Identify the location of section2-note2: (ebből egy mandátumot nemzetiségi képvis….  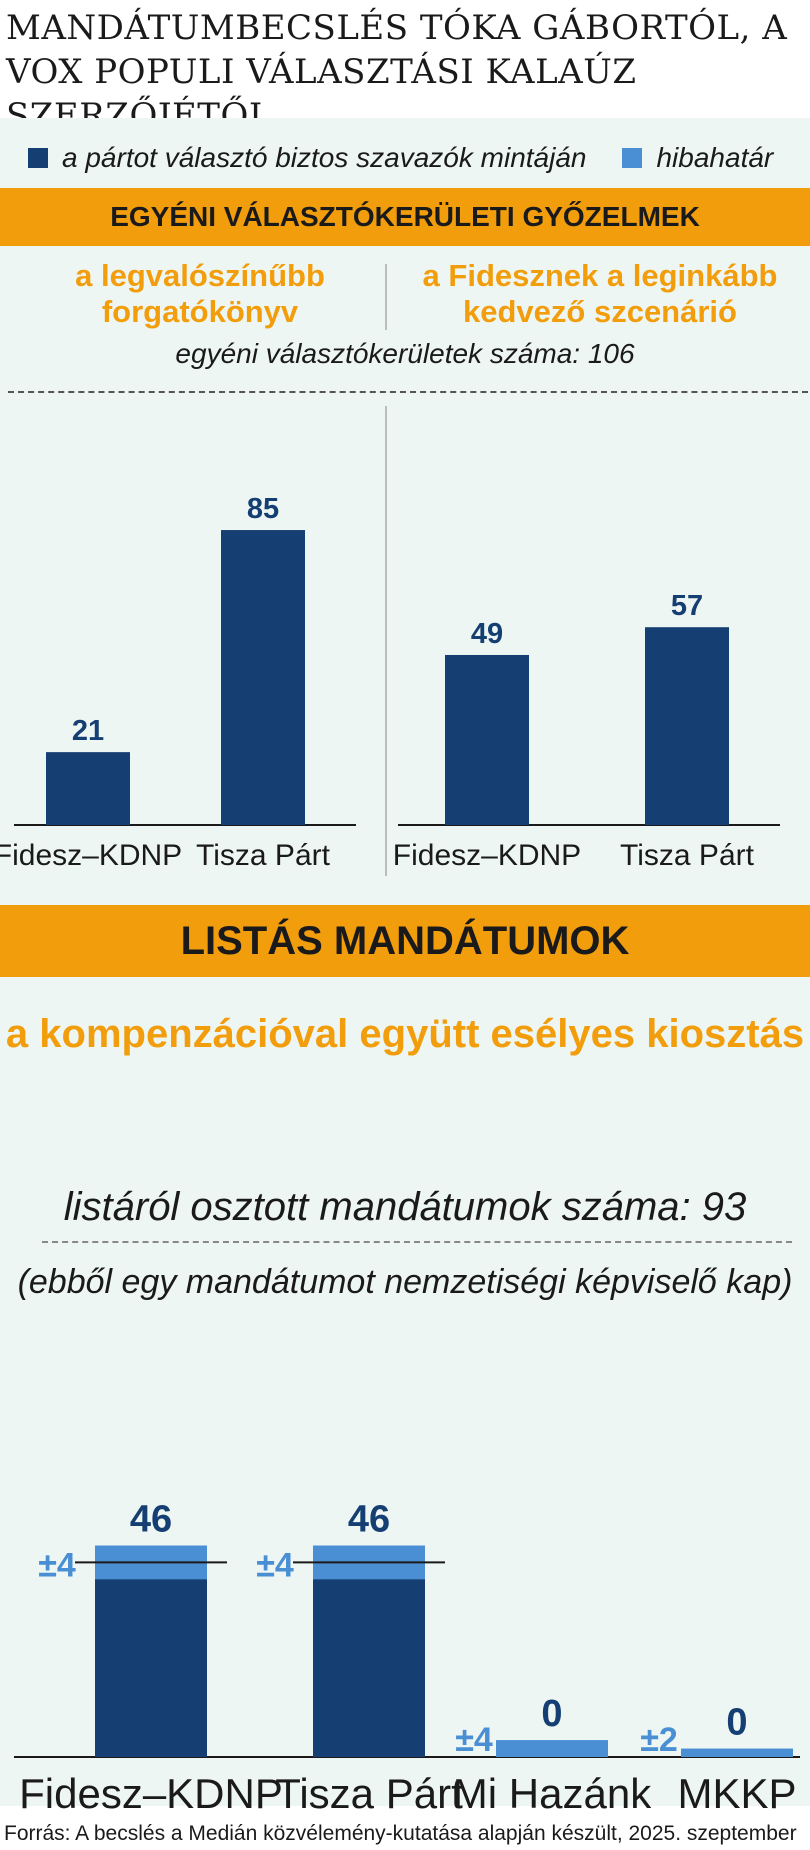
(405, 1282).